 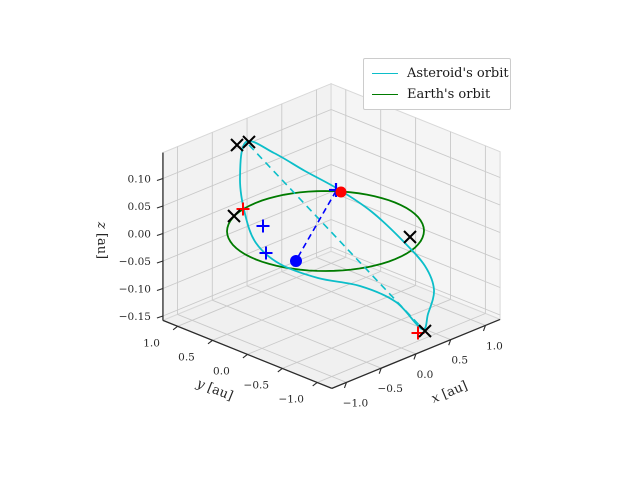 What do you see at coordinates (101, 240) in the screenshot?
I see `z-axis-label: z [au]` at bounding box center [101, 240].